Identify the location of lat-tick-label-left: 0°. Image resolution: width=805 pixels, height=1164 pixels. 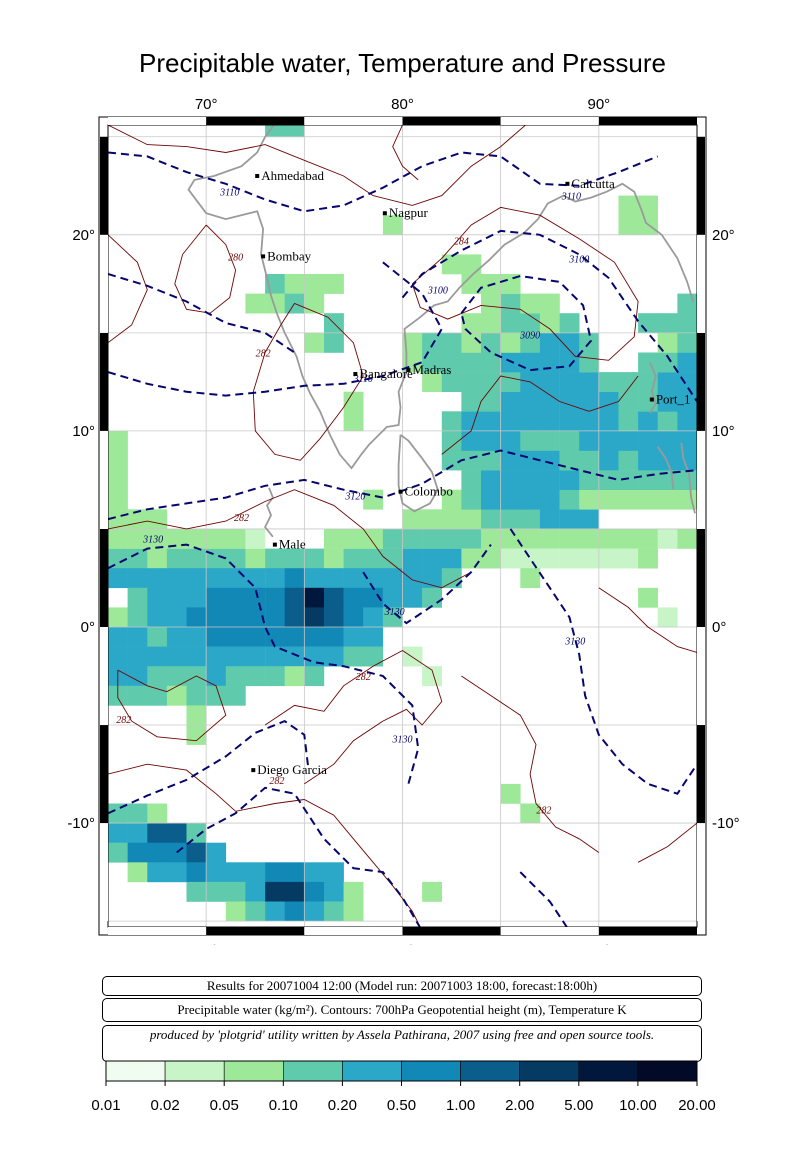
(88, 627).